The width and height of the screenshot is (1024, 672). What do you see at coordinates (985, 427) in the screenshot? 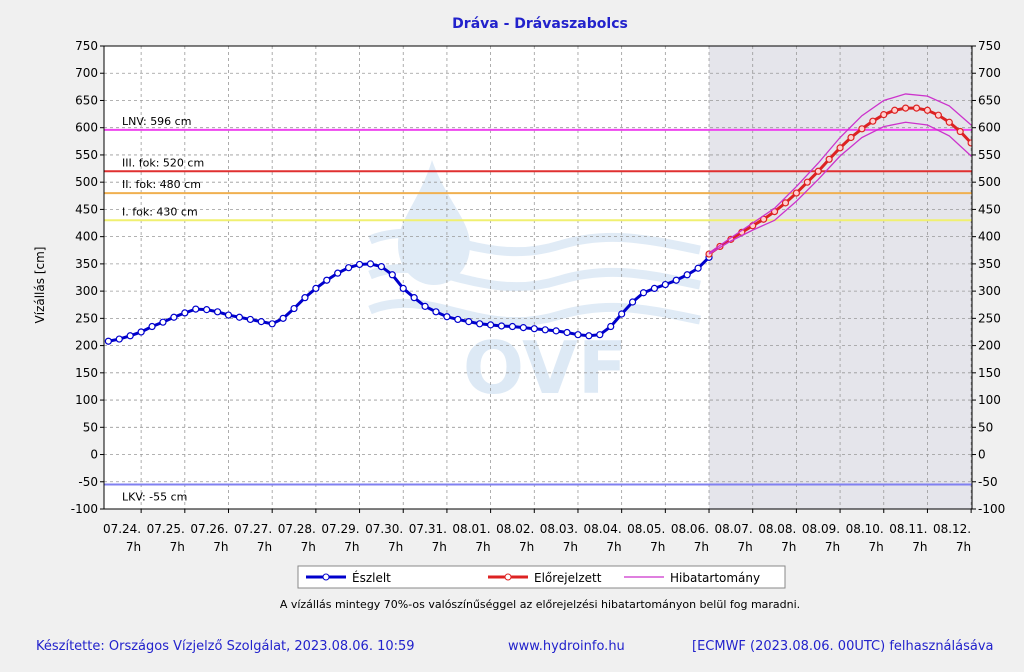
I see `y2-tick-label: 50` at bounding box center [985, 427].